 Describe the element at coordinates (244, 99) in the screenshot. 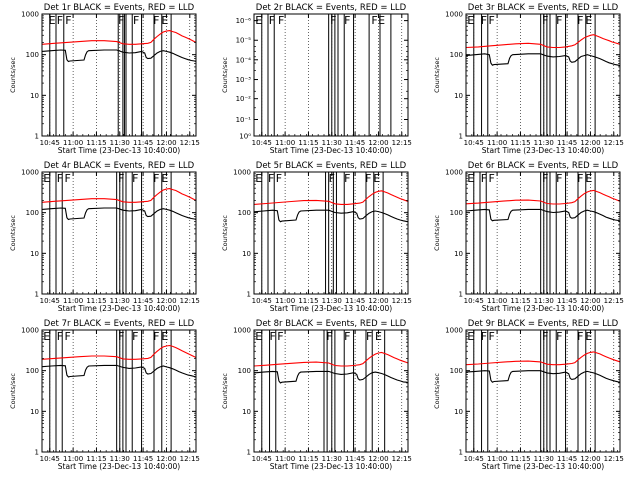

I see `y-tick-label: 10⁻²` at that location.